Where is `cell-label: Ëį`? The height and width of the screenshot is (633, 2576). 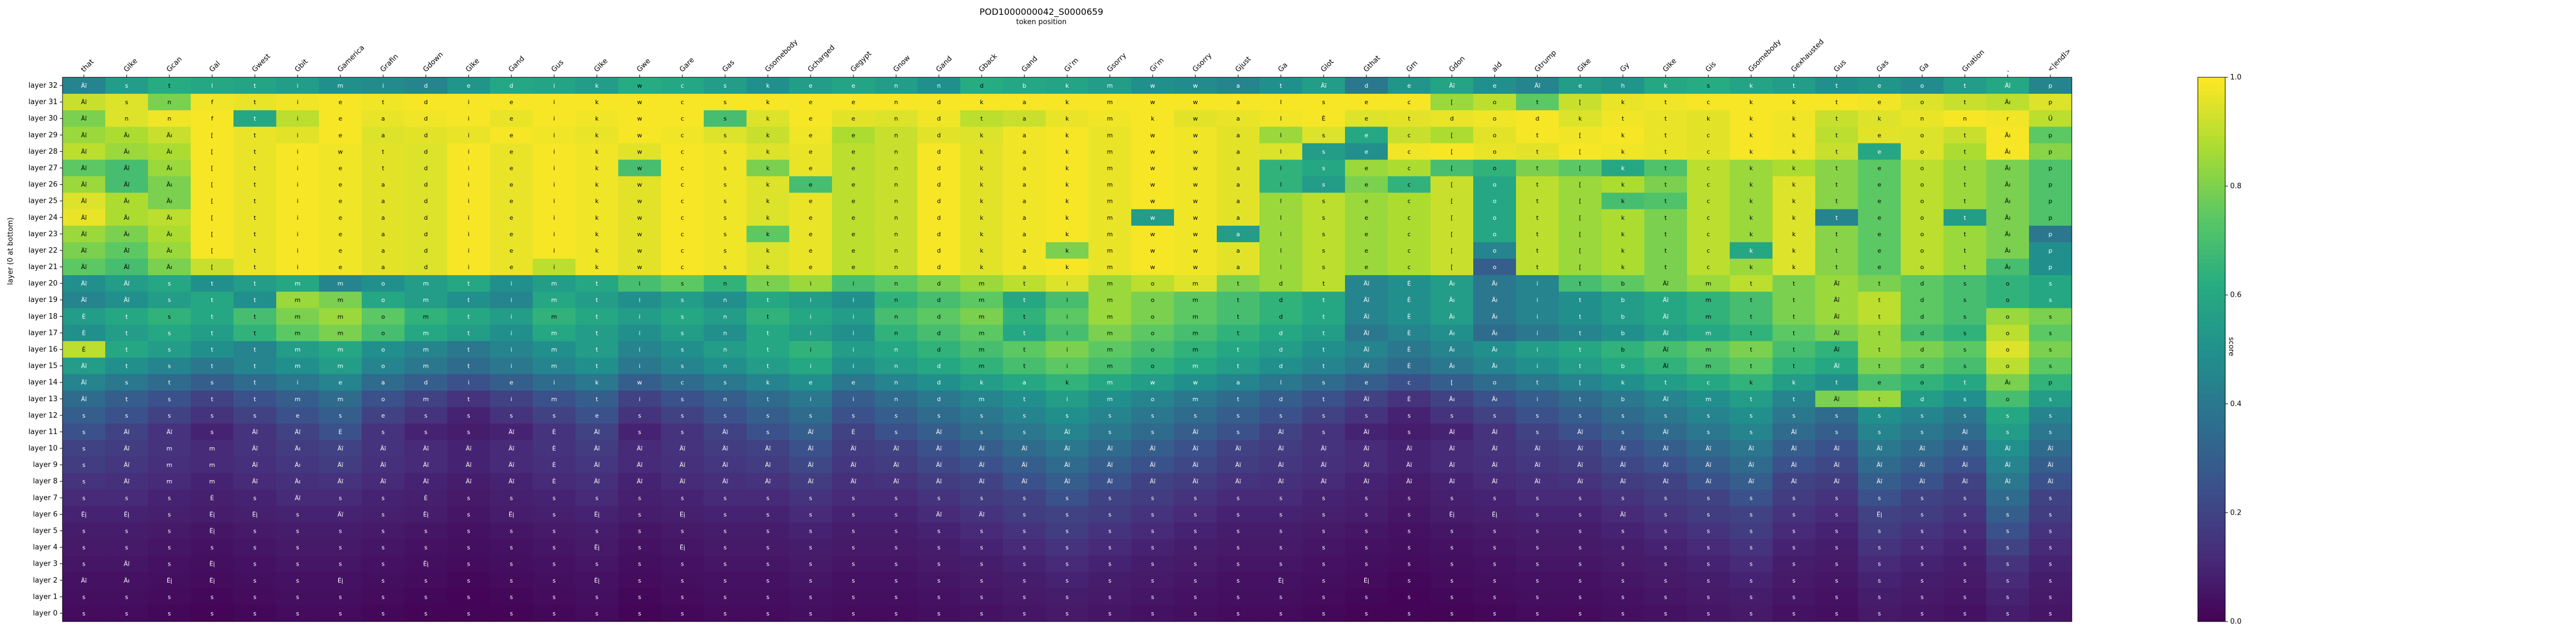
cell-label: Ëį is located at coordinates (597, 514).